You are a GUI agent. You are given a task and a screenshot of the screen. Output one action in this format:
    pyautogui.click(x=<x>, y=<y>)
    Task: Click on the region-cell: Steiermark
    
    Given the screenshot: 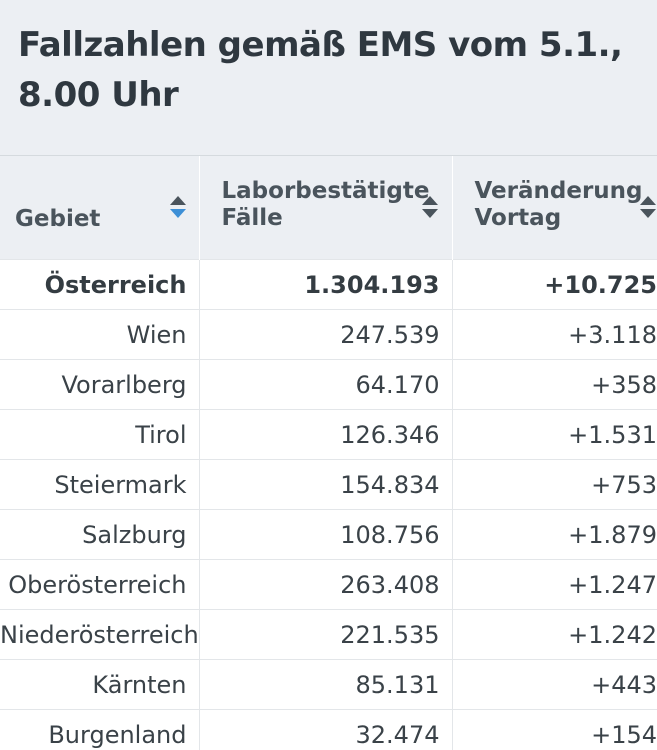 What is the action you would take?
    pyautogui.click(x=99, y=484)
    